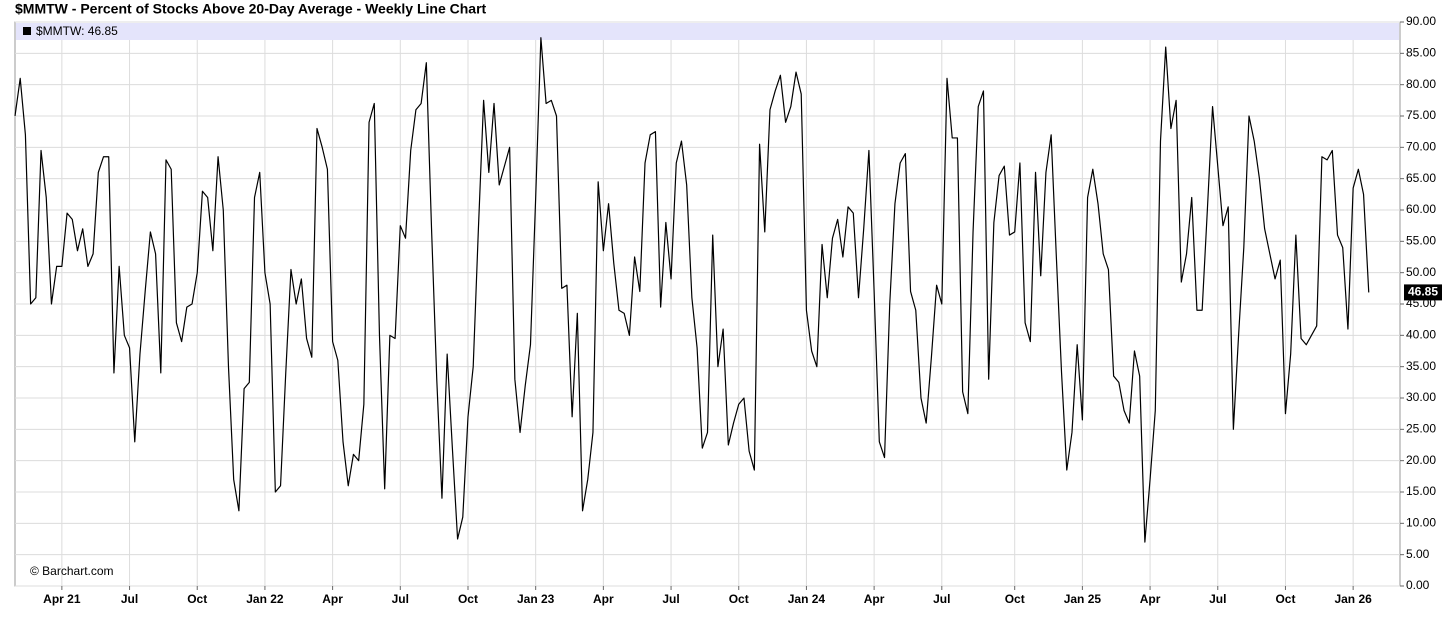 The height and width of the screenshot is (623, 1456). I want to click on last-value-label: 46.85, so click(1423, 292).